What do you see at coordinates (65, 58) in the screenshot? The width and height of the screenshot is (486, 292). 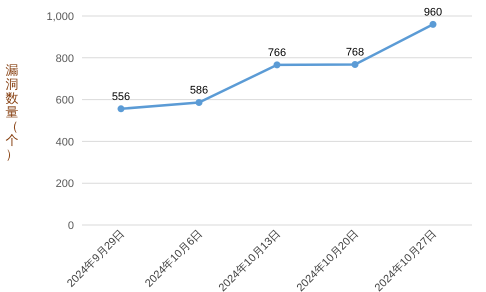 I see `y-tick-label: 800` at bounding box center [65, 58].